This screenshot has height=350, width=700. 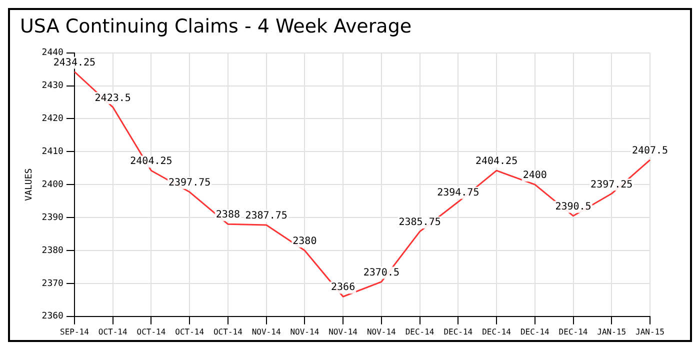 What do you see at coordinates (53, 86) in the screenshot?
I see `y-tick-label: 2430` at bounding box center [53, 86].